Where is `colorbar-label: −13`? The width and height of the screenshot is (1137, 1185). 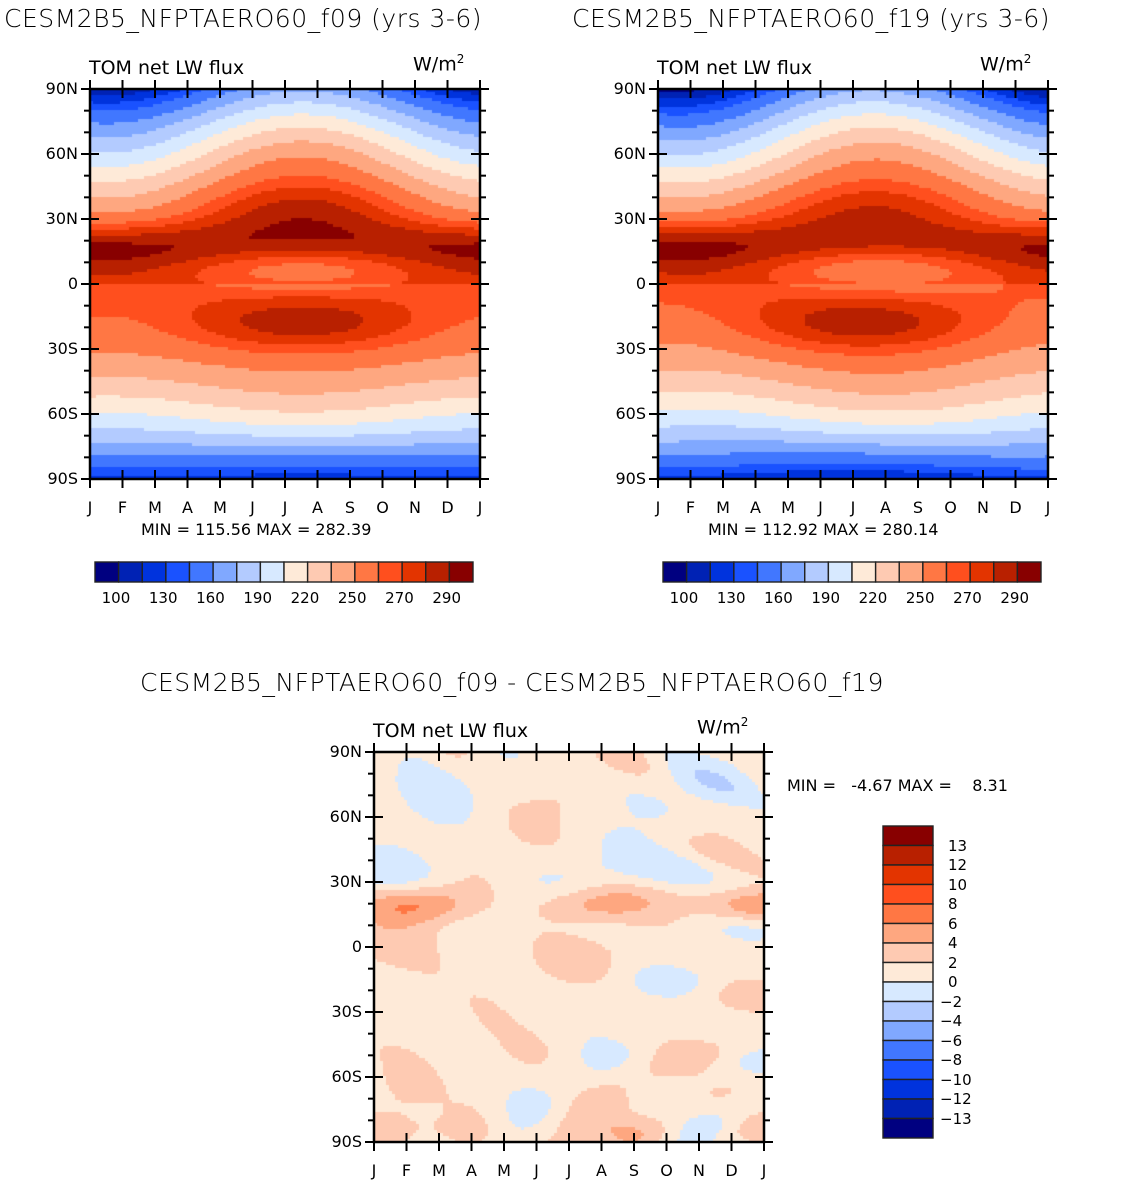
colorbar-label: −13 is located at coordinates (956, 1118).